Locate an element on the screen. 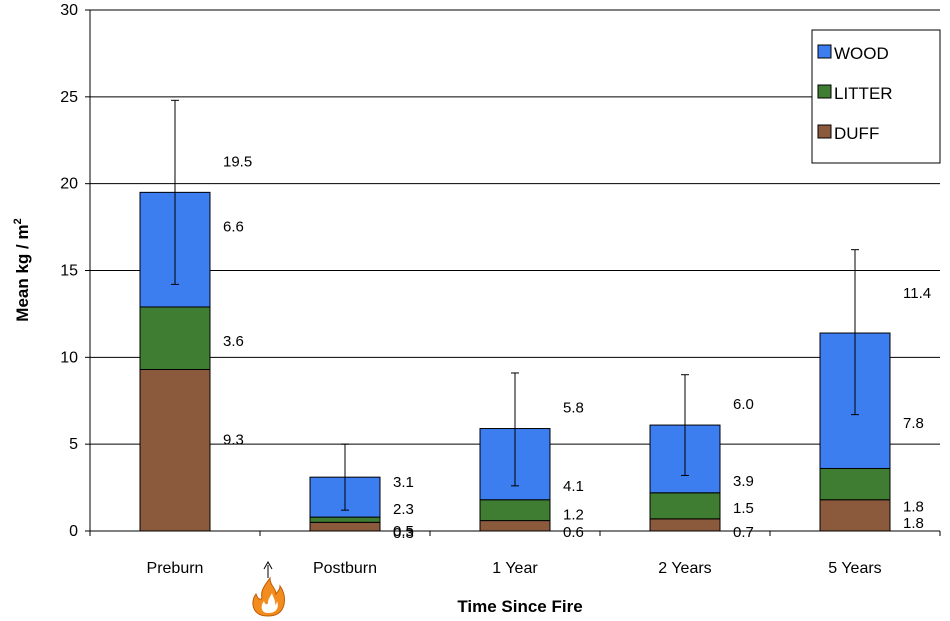  legend-label-wood: WOOD is located at coordinates (861, 53).